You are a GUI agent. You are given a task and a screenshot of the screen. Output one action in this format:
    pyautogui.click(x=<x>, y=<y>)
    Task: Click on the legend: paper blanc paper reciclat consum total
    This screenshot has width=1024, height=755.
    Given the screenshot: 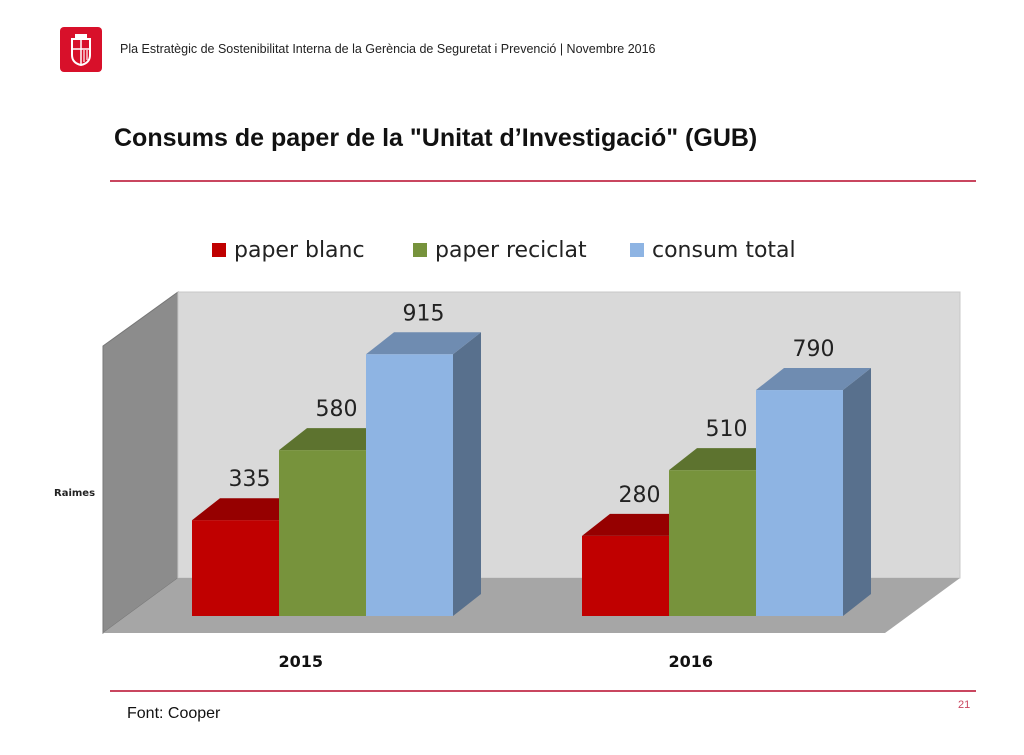 What is the action you would take?
    pyautogui.click(x=504, y=250)
    